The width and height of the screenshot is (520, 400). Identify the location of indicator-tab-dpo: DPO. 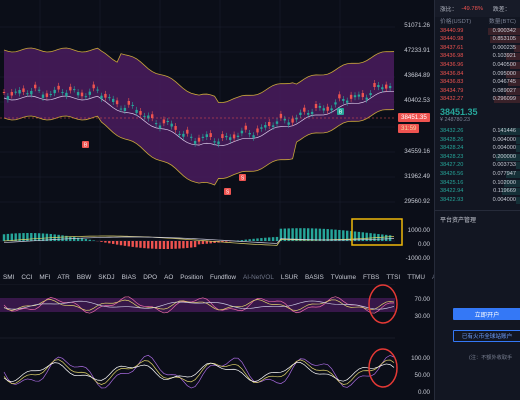
(150, 277).